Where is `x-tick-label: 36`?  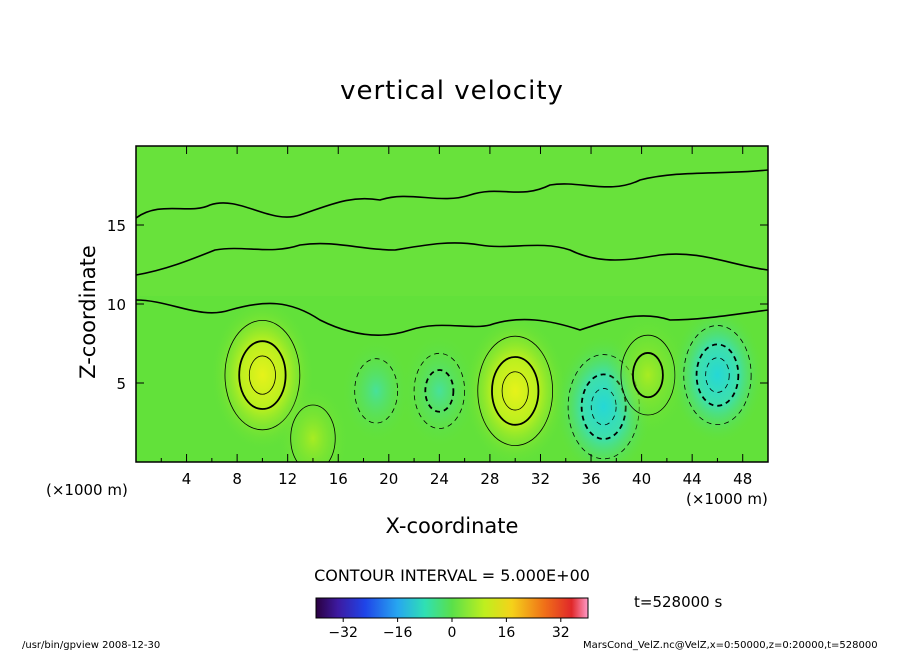
x-tick-label: 36 is located at coordinates (590, 479).